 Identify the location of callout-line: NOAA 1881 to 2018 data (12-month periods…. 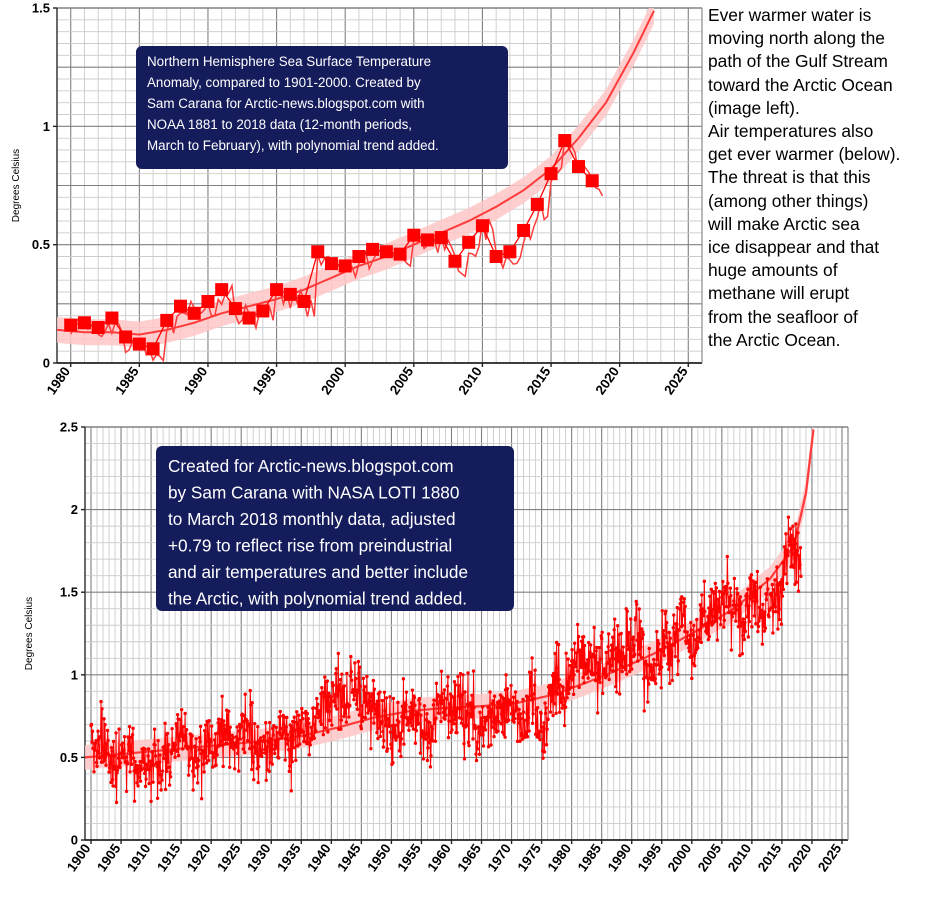
(279, 124).